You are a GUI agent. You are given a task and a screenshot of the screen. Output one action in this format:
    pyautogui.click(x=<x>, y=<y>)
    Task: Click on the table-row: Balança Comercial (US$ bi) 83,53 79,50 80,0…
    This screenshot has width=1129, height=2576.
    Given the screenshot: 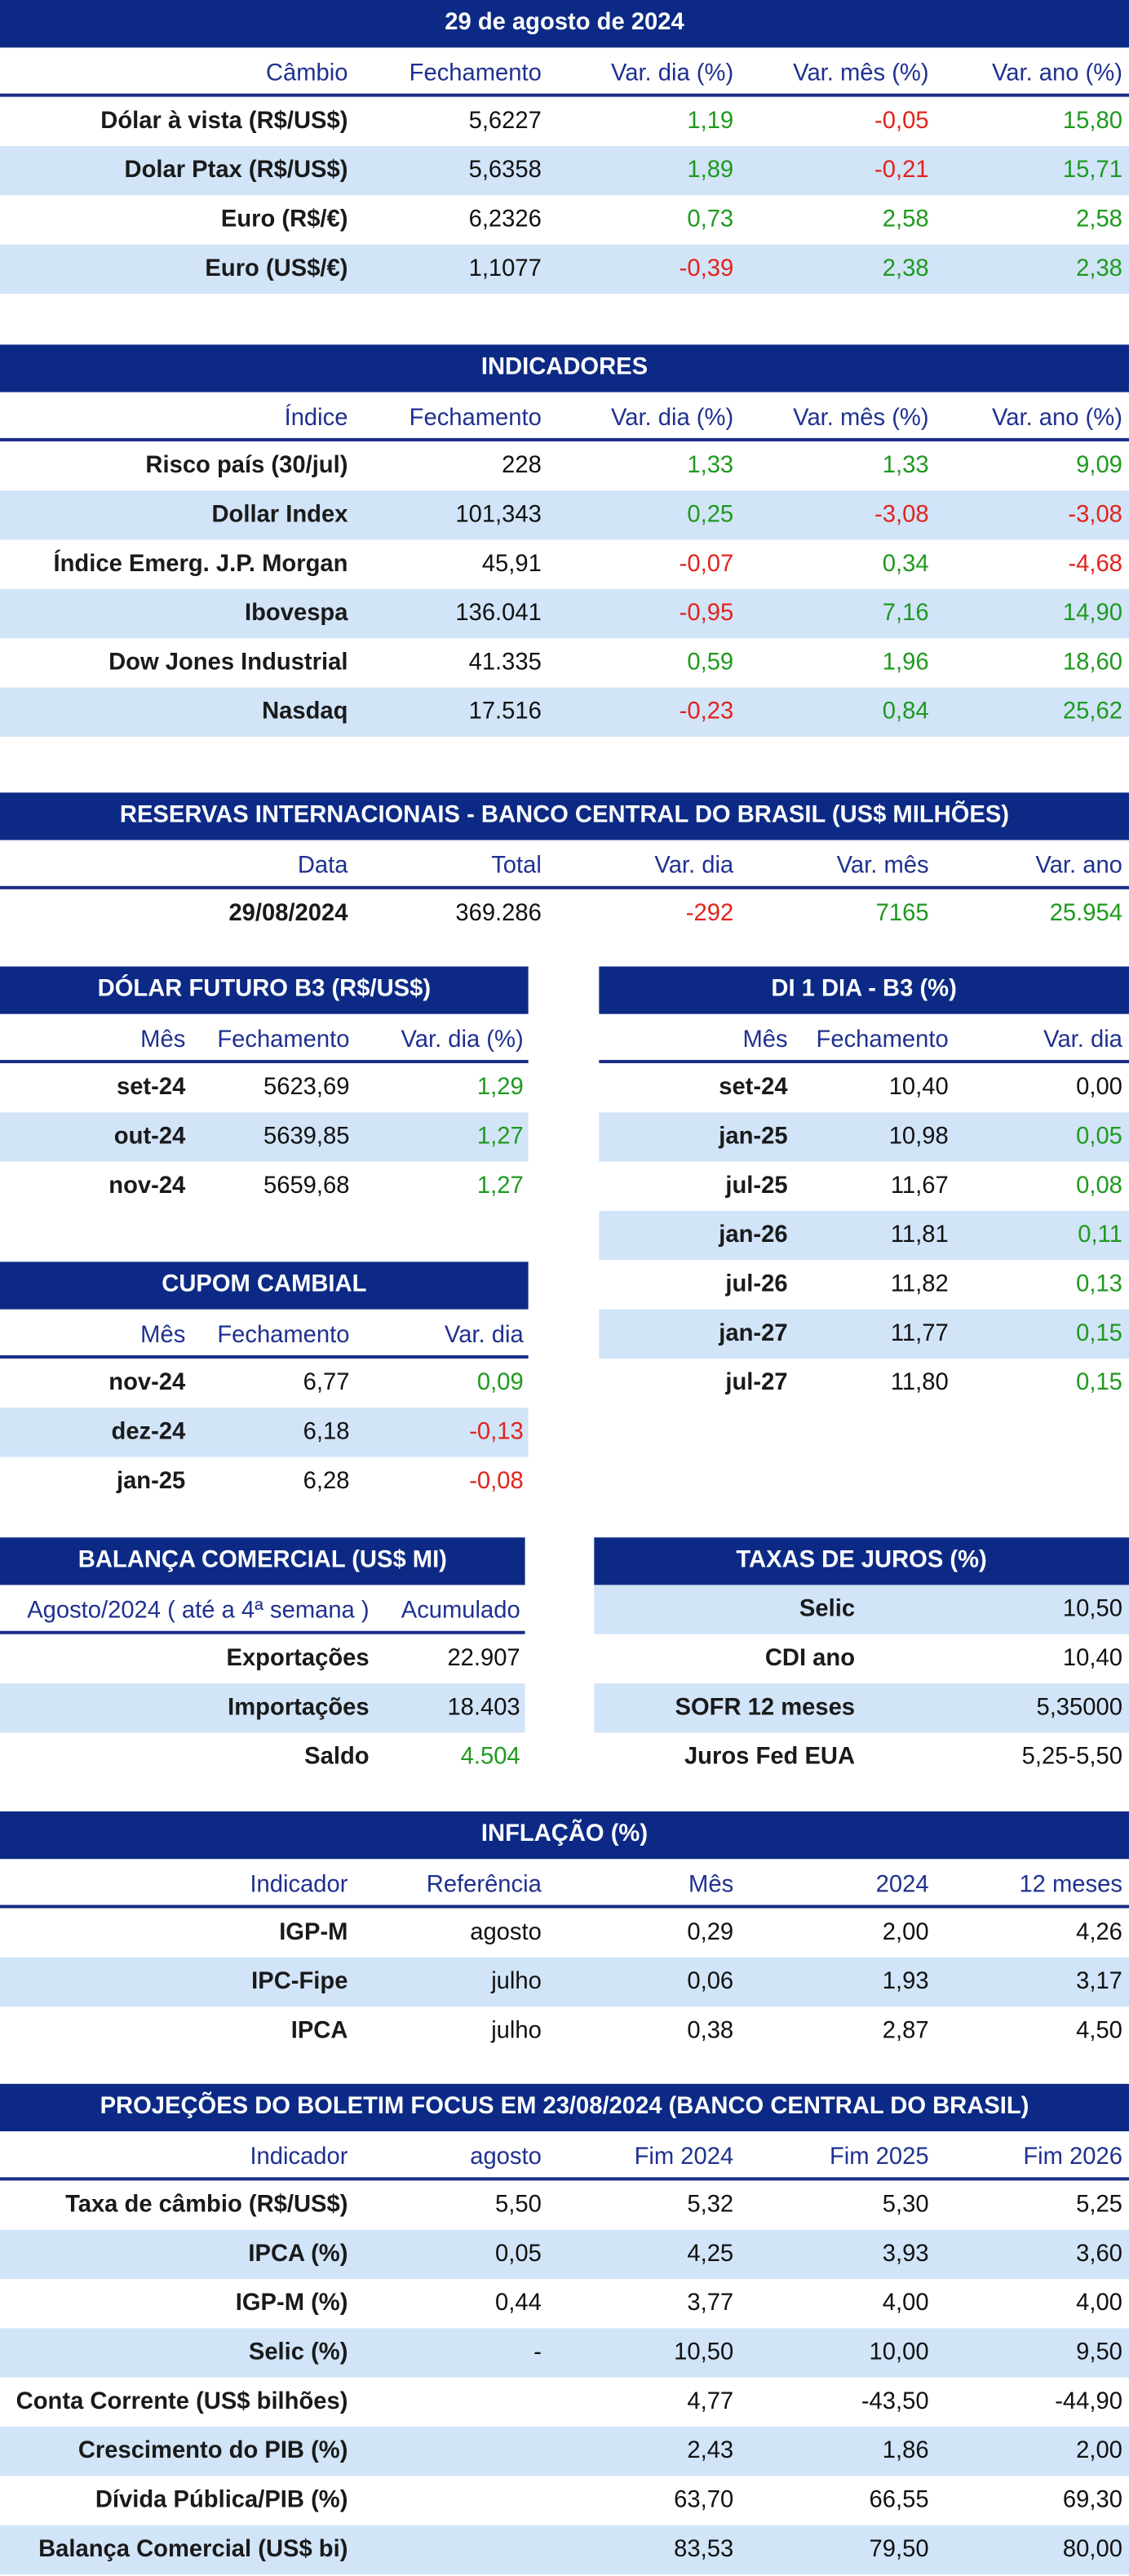 What is the action you would take?
    pyautogui.click(x=564, y=2549)
    